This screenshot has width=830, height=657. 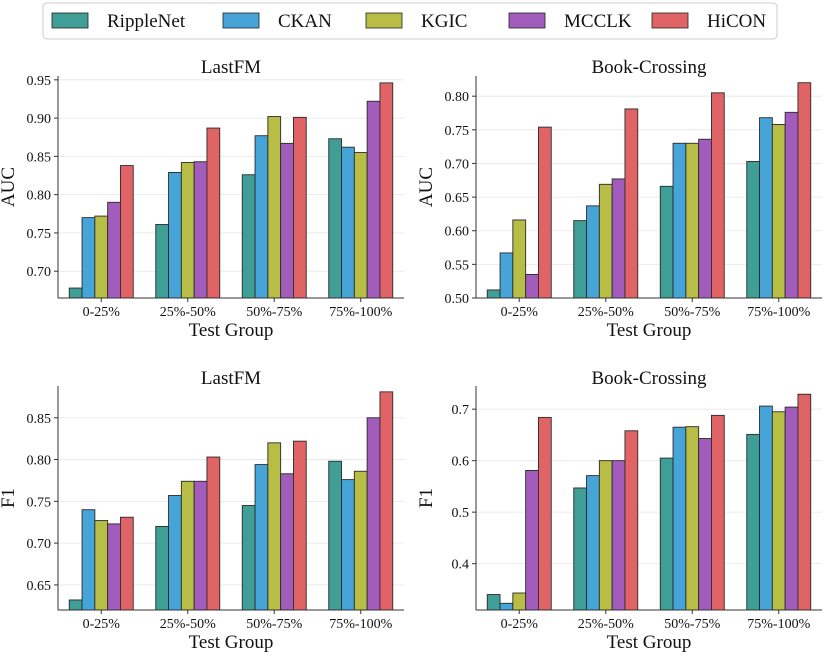 I want to click on y-tick-label: 0.55, so click(x=457, y=265).